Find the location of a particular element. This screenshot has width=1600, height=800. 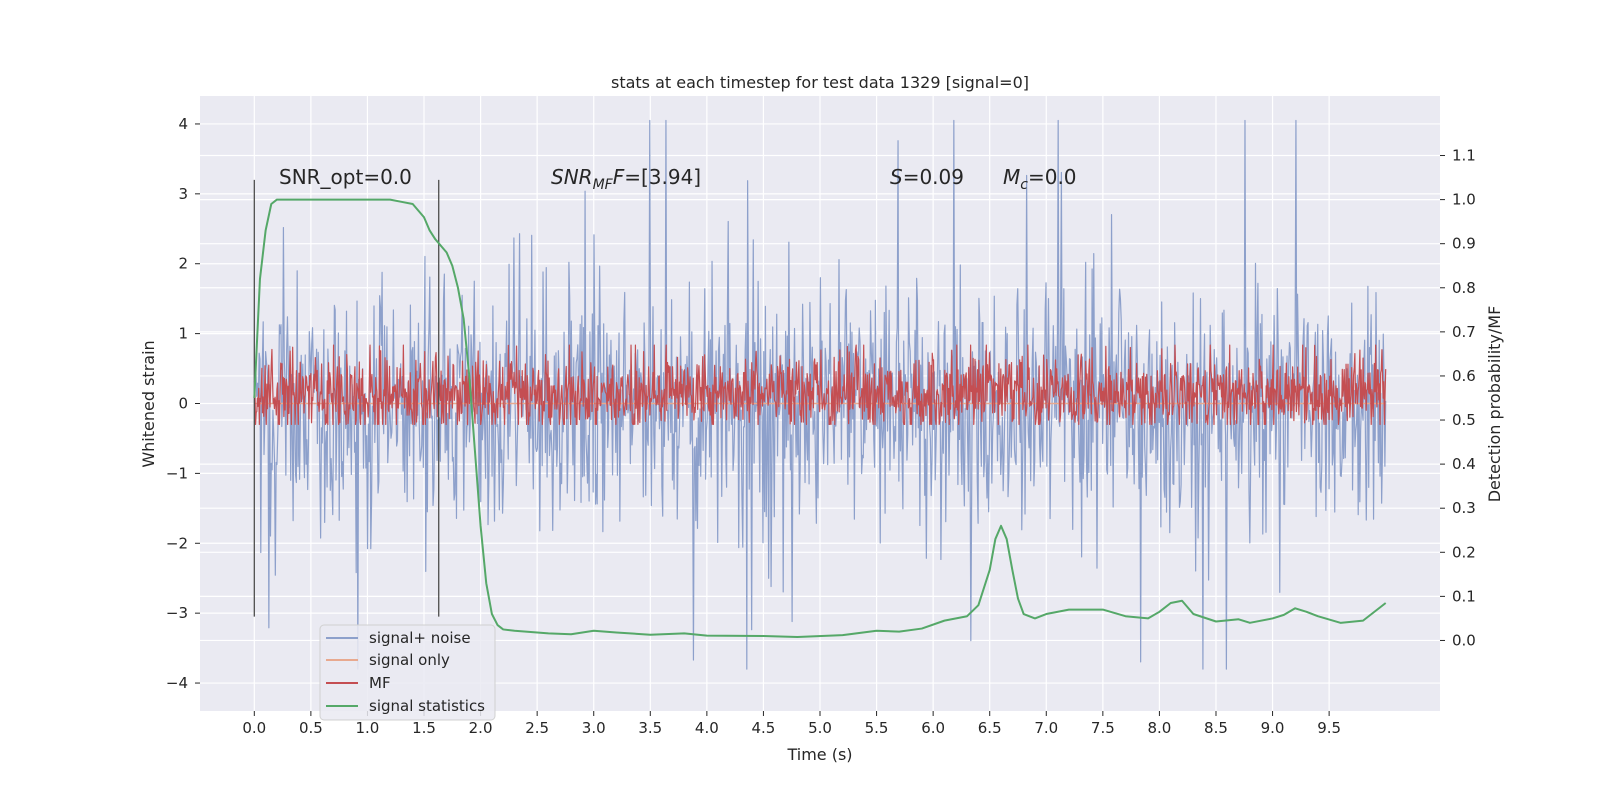

x-tick-label: 3.0 is located at coordinates (594, 728).